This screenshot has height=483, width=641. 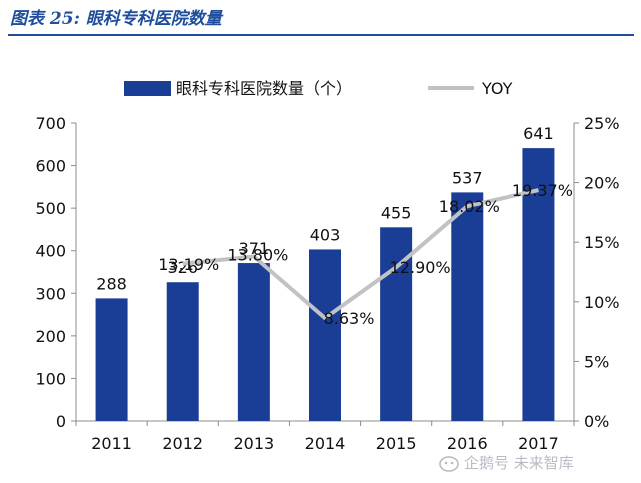 I want to click on y-right-tick-label: 0%, so click(x=596, y=421).